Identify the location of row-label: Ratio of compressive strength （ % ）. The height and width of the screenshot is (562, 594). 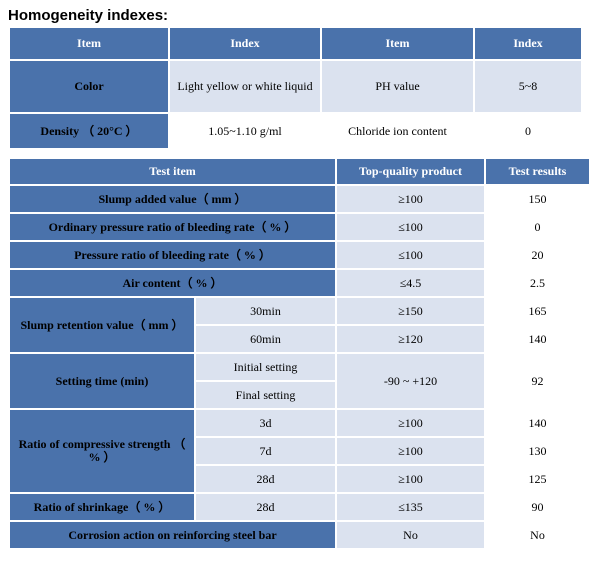
(102, 451).